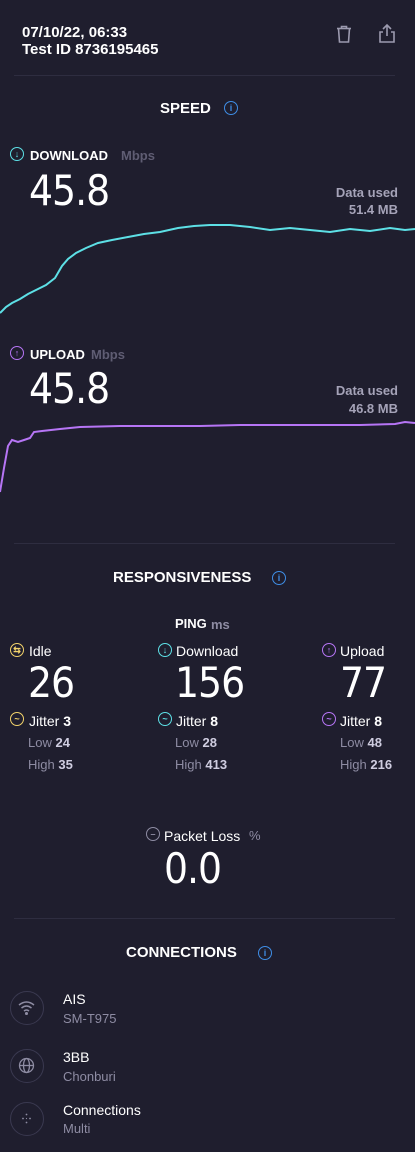 This screenshot has width=415, height=1152. Describe the element at coordinates (204, 75) in the screenshot. I see `header-divider` at that location.